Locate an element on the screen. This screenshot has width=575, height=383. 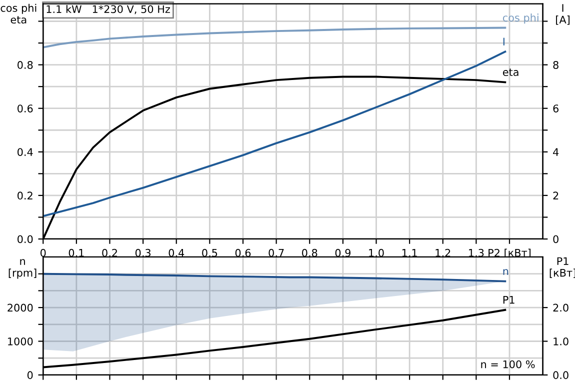
y2-tick-label: 8 is located at coordinates (555, 65).